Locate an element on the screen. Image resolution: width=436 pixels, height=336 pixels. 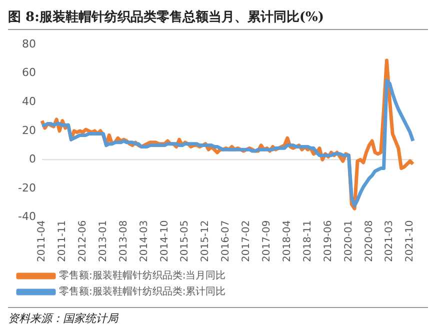
x-tick-label: 2015-05 is located at coordinates (185, 241).